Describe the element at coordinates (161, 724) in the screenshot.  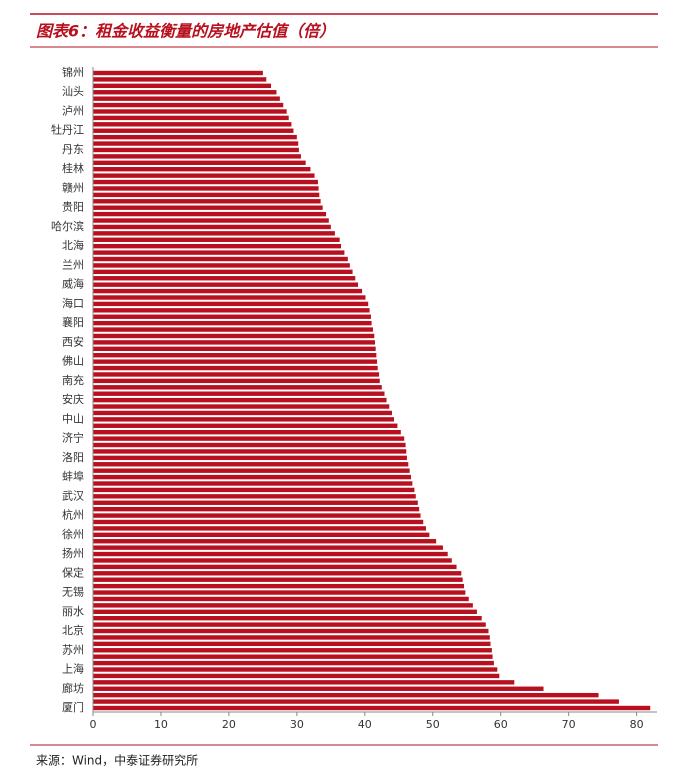
I see `x-tick-label: 10` at that location.